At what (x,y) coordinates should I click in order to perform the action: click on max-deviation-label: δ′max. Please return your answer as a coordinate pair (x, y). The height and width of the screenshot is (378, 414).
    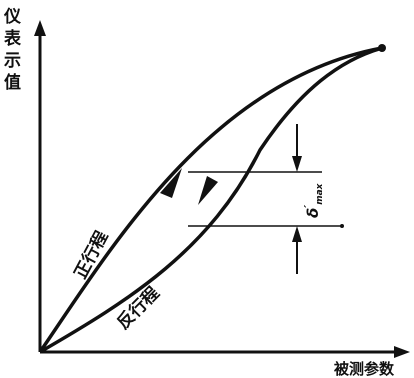
    Looking at the image, I should click on (313, 200).